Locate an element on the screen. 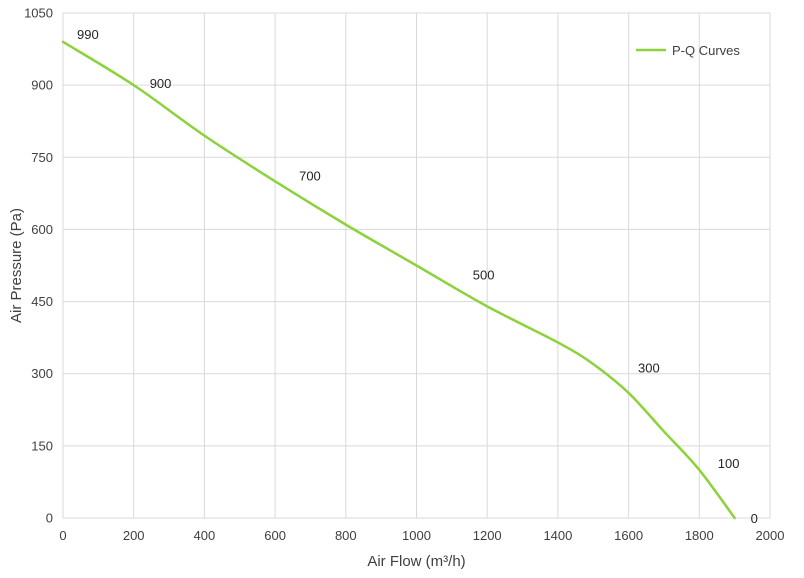  x-tick-label-1200: 1200 is located at coordinates (487, 535).